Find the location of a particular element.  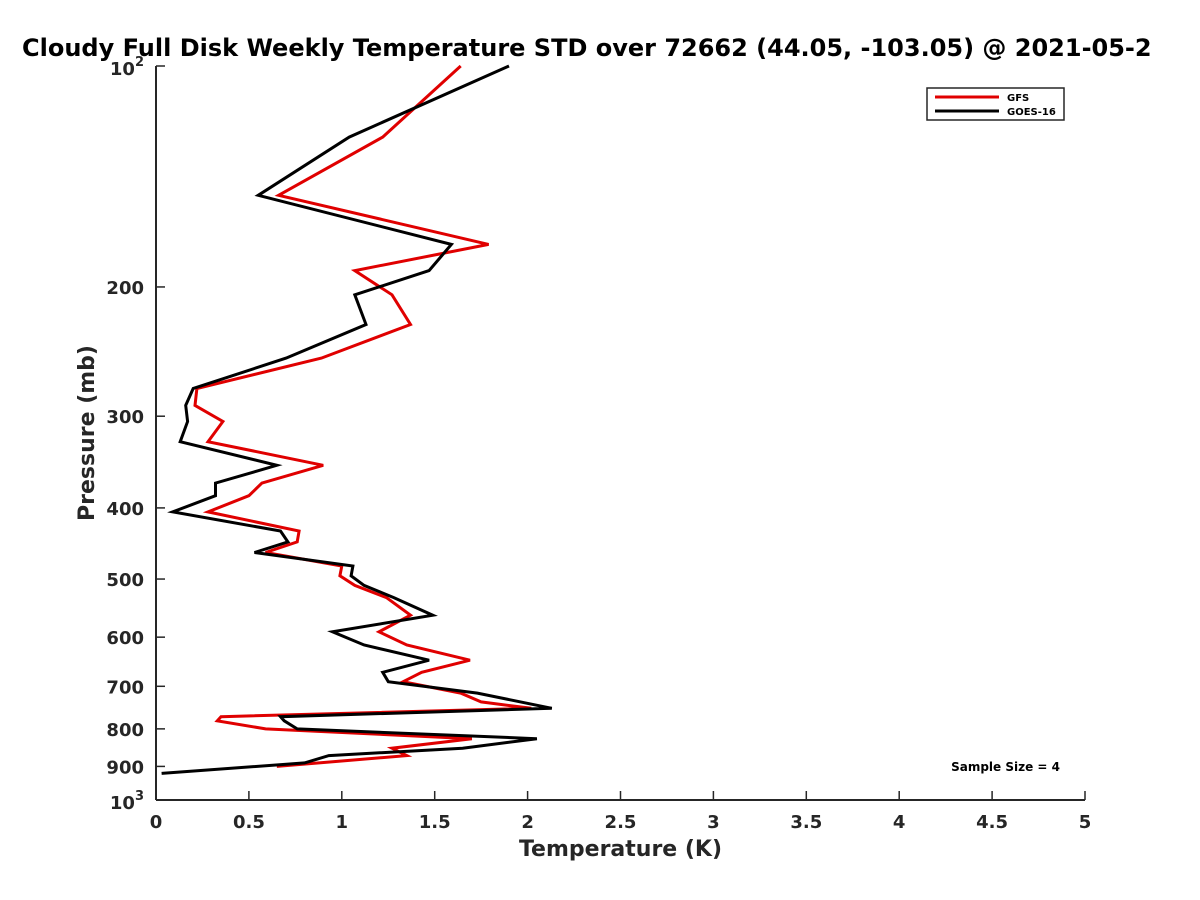

x-tick-label: 4.5 is located at coordinates (992, 822).